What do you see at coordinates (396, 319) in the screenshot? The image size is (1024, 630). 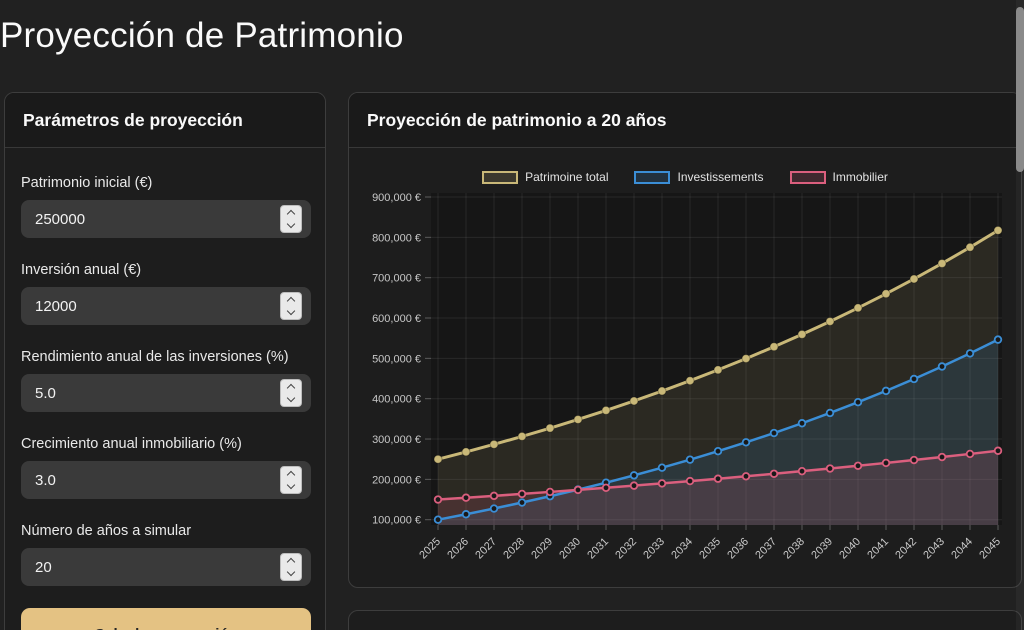 I see `svg-text: 600,000 €` at bounding box center [396, 319].